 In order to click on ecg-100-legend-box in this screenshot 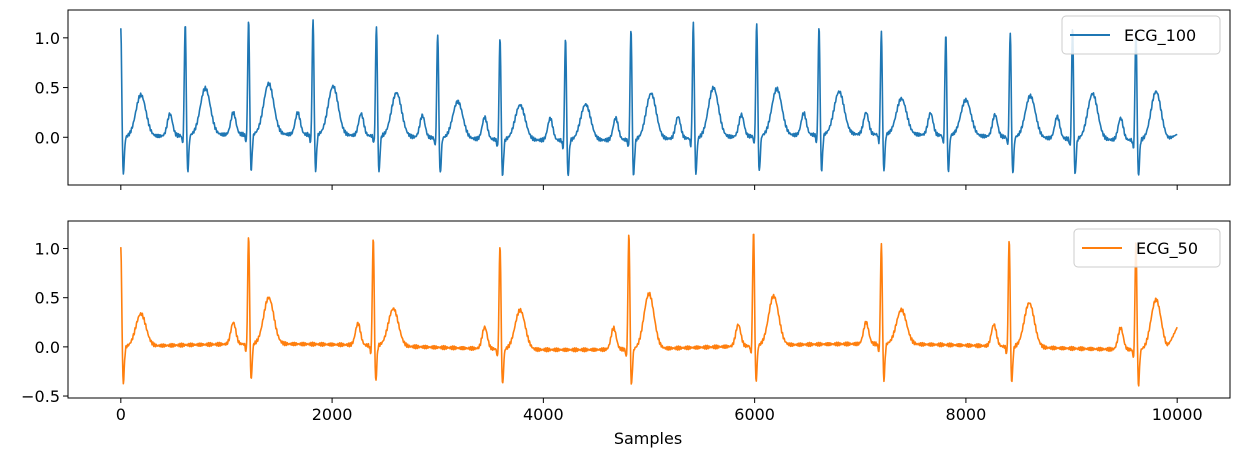, I will do `click(1141, 35)`.